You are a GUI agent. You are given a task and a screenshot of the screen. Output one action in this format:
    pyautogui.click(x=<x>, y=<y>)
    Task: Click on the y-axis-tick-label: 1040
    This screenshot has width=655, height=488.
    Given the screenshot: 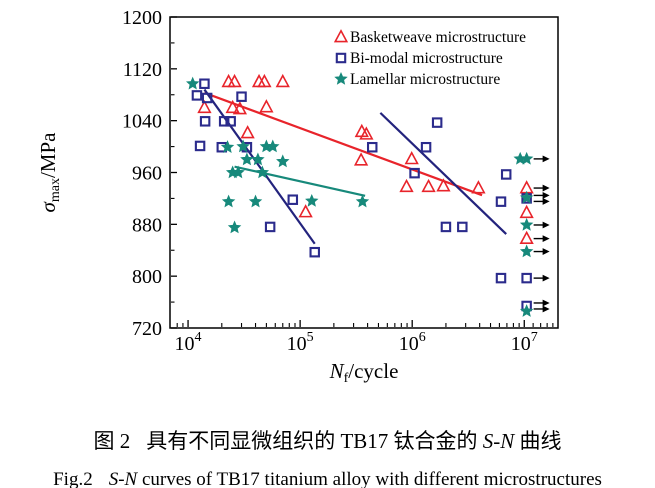 What is the action you would take?
    pyautogui.click(x=142, y=122)
    